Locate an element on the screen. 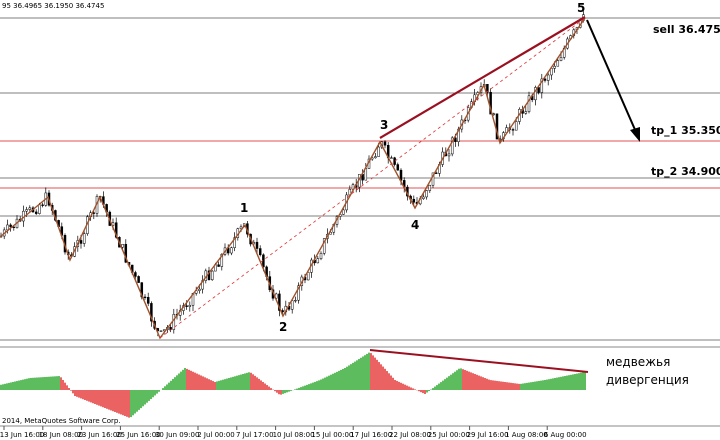  x-tick-label: 29 Jul 16:00 is located at coordinates (488, 435).